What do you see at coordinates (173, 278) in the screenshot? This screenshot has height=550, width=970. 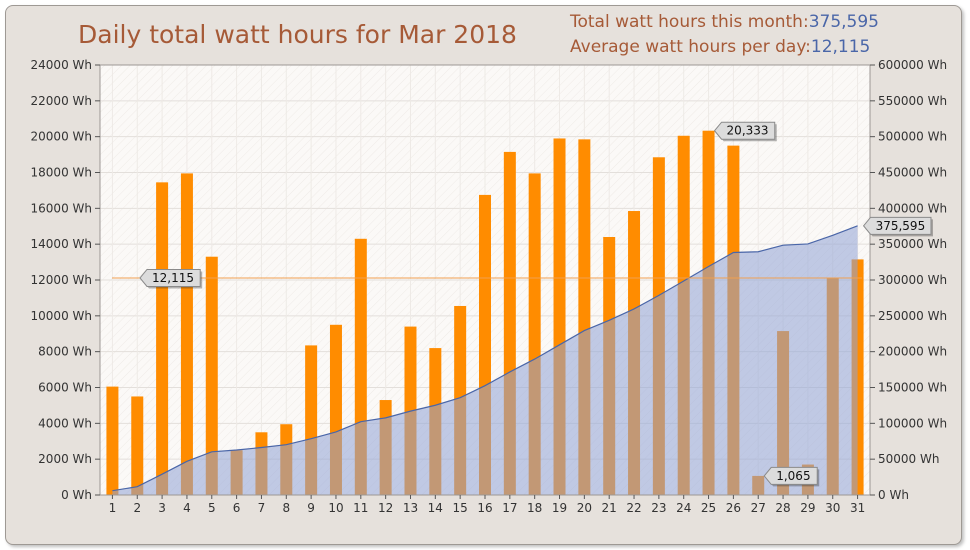 I see `annotation-label: 12,115` at bounding box center [173, 278].